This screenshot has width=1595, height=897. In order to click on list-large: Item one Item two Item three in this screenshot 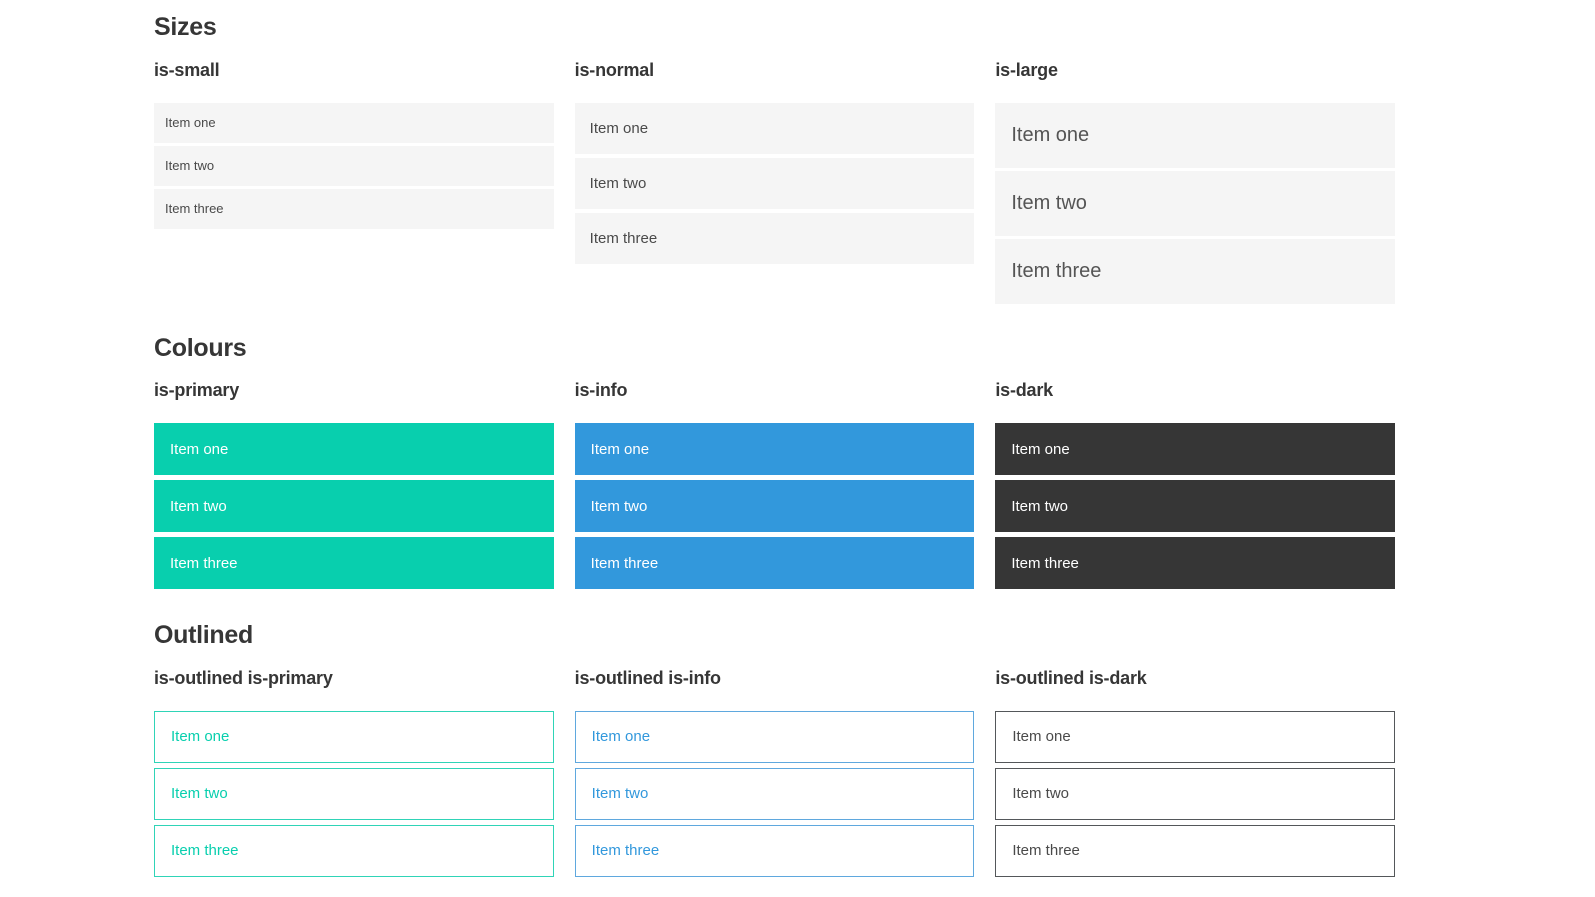, I will do `click(1195, 203)`.